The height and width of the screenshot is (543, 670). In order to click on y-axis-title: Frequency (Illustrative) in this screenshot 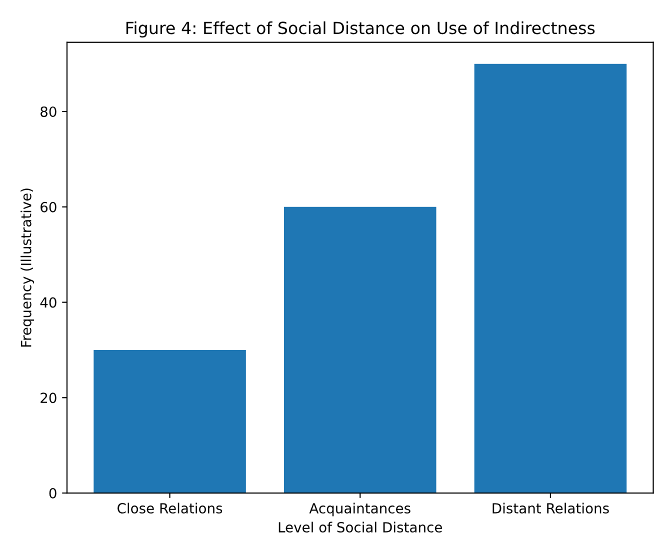, I will do `click(27, 267)`.